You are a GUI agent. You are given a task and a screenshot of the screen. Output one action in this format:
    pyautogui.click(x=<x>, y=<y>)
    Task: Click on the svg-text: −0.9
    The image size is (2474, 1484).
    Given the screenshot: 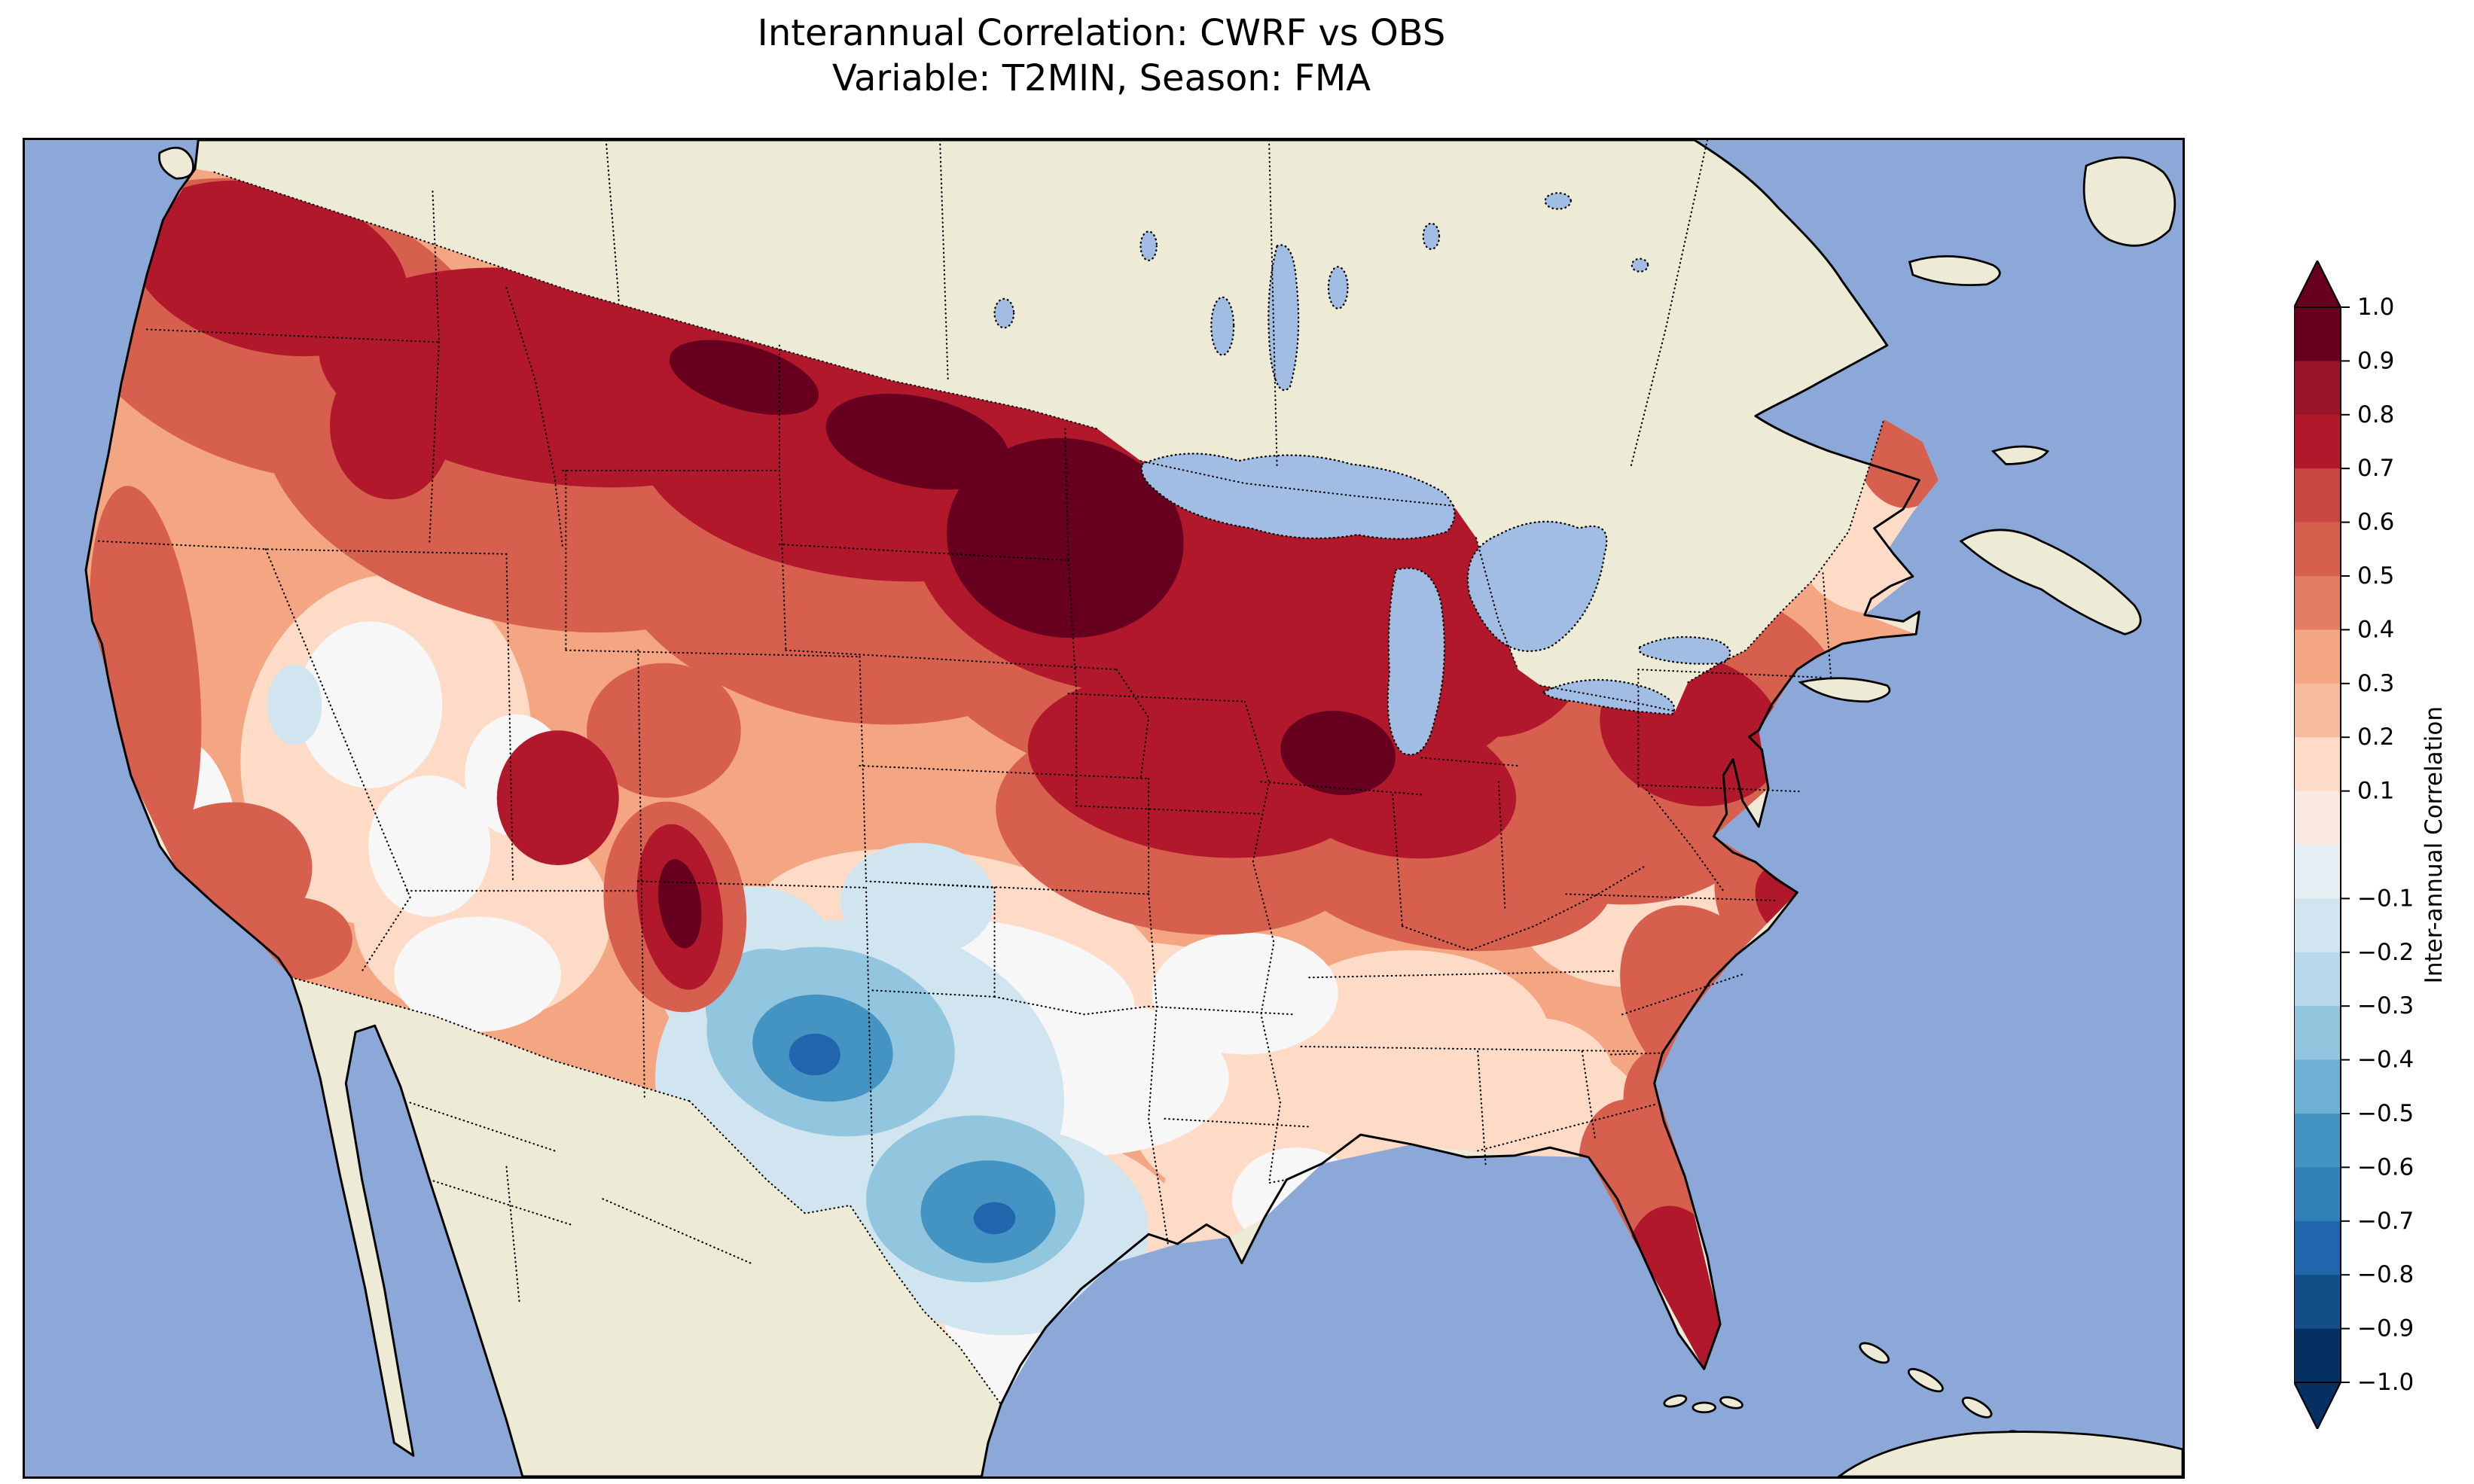 What is the action you would take?
    pyautogui.click(x=2385, y=1328)
    